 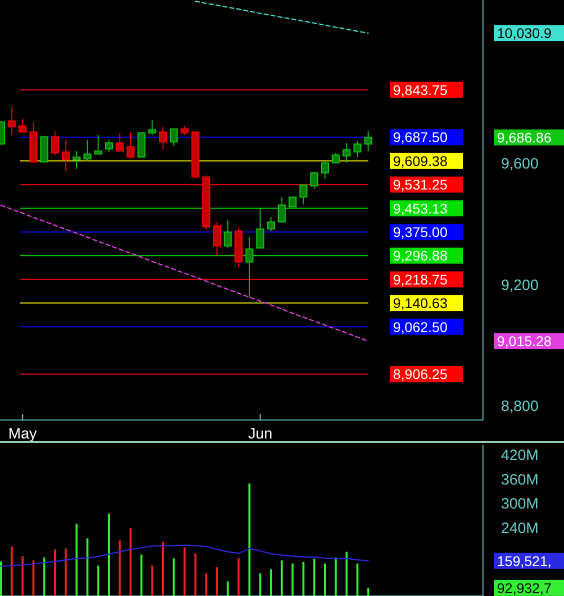 I want to click on ref-line-label: 9,375.00, so click(x=420, y=232).